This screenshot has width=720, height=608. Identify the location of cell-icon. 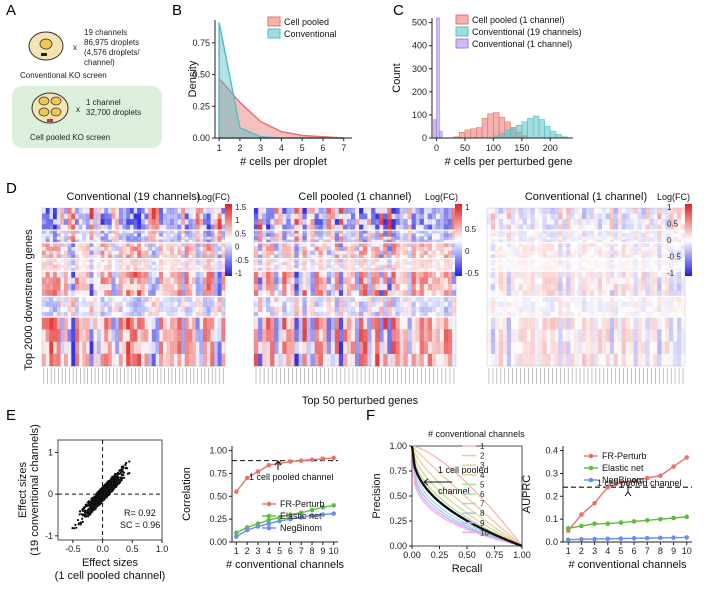
(44, 101).